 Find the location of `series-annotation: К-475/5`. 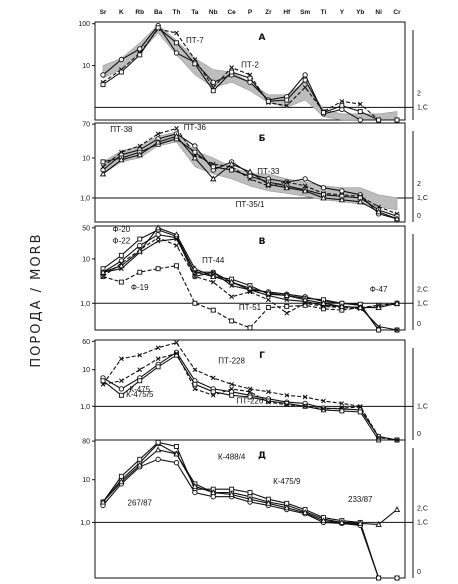

series-annotation: К-475/5 is located at coordinates (140, 394).